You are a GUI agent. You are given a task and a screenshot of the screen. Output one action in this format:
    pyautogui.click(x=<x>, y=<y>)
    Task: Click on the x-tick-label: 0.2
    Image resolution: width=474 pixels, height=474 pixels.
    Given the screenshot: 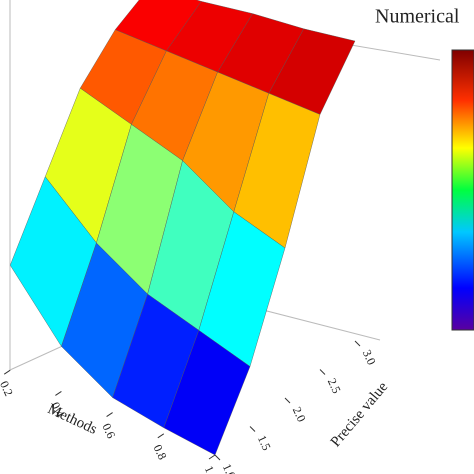 What is the action you would take?
    pyautogui.click(x=8, y=389)
    